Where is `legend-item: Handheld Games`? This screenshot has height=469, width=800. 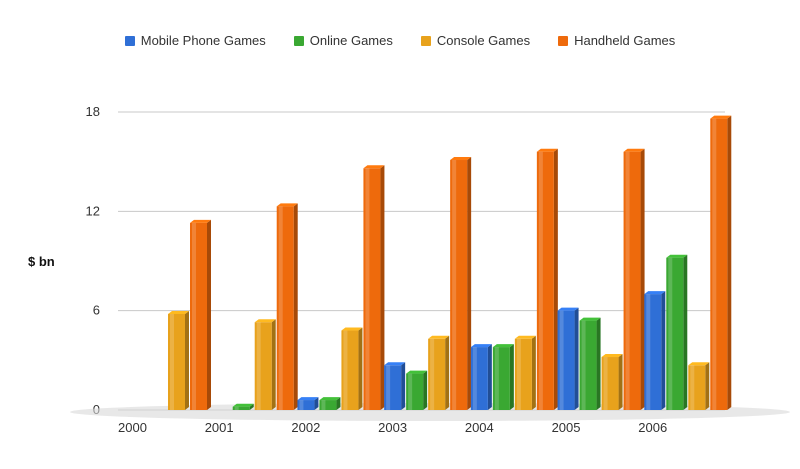
legend-item: Handheld Games is located at coordinates (616, 40).